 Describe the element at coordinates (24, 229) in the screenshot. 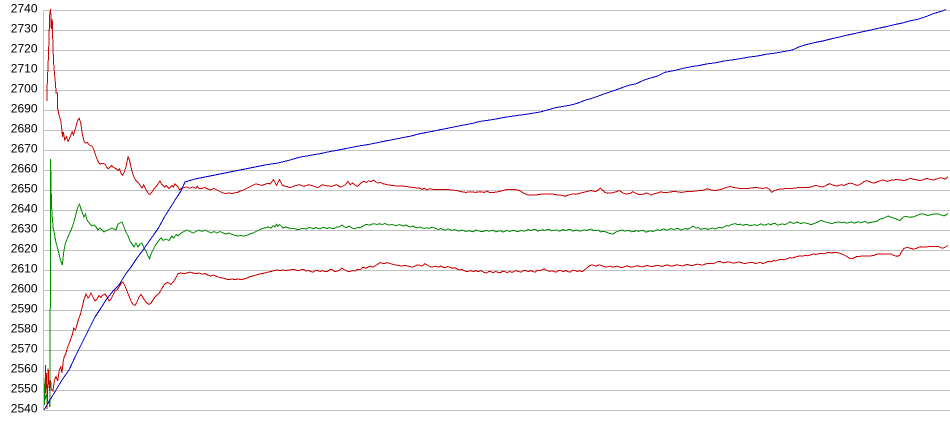

I see `svg-text: 2630` at that location.